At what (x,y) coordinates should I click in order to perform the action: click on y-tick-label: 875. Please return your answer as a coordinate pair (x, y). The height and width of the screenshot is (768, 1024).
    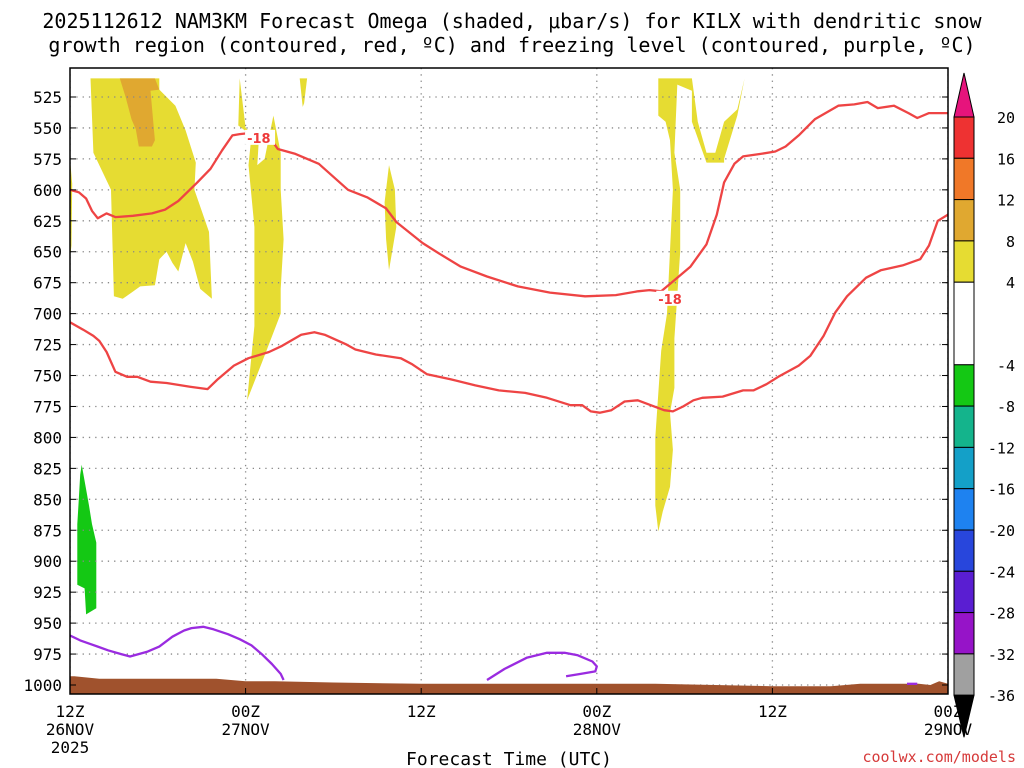
    Looking at the image, I should click on (47, 530).